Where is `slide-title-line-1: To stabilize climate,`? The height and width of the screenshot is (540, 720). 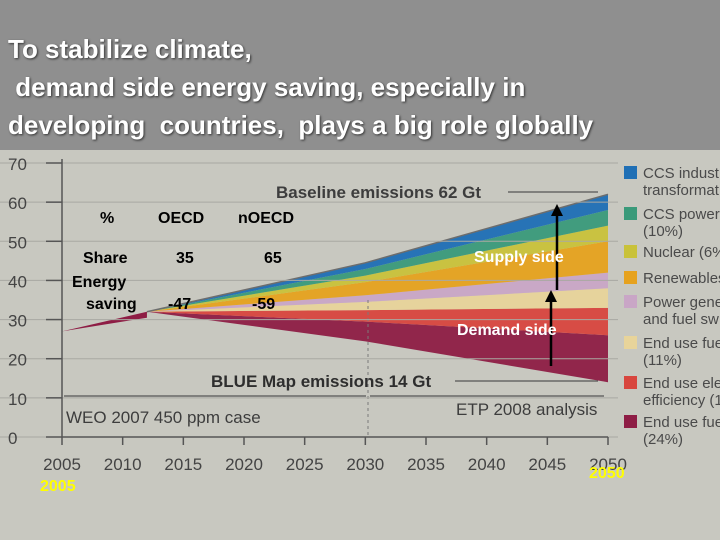 slide-title-line-1: To stabilize climate, is located at coordinates (130, 49).